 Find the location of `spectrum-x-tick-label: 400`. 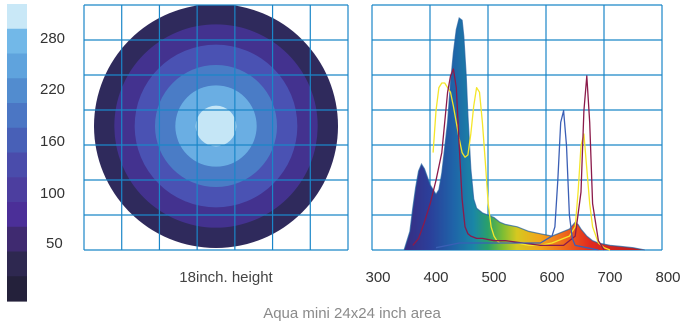

spectrum-x-tick-label: 400 is located at coordinates (435, 277).